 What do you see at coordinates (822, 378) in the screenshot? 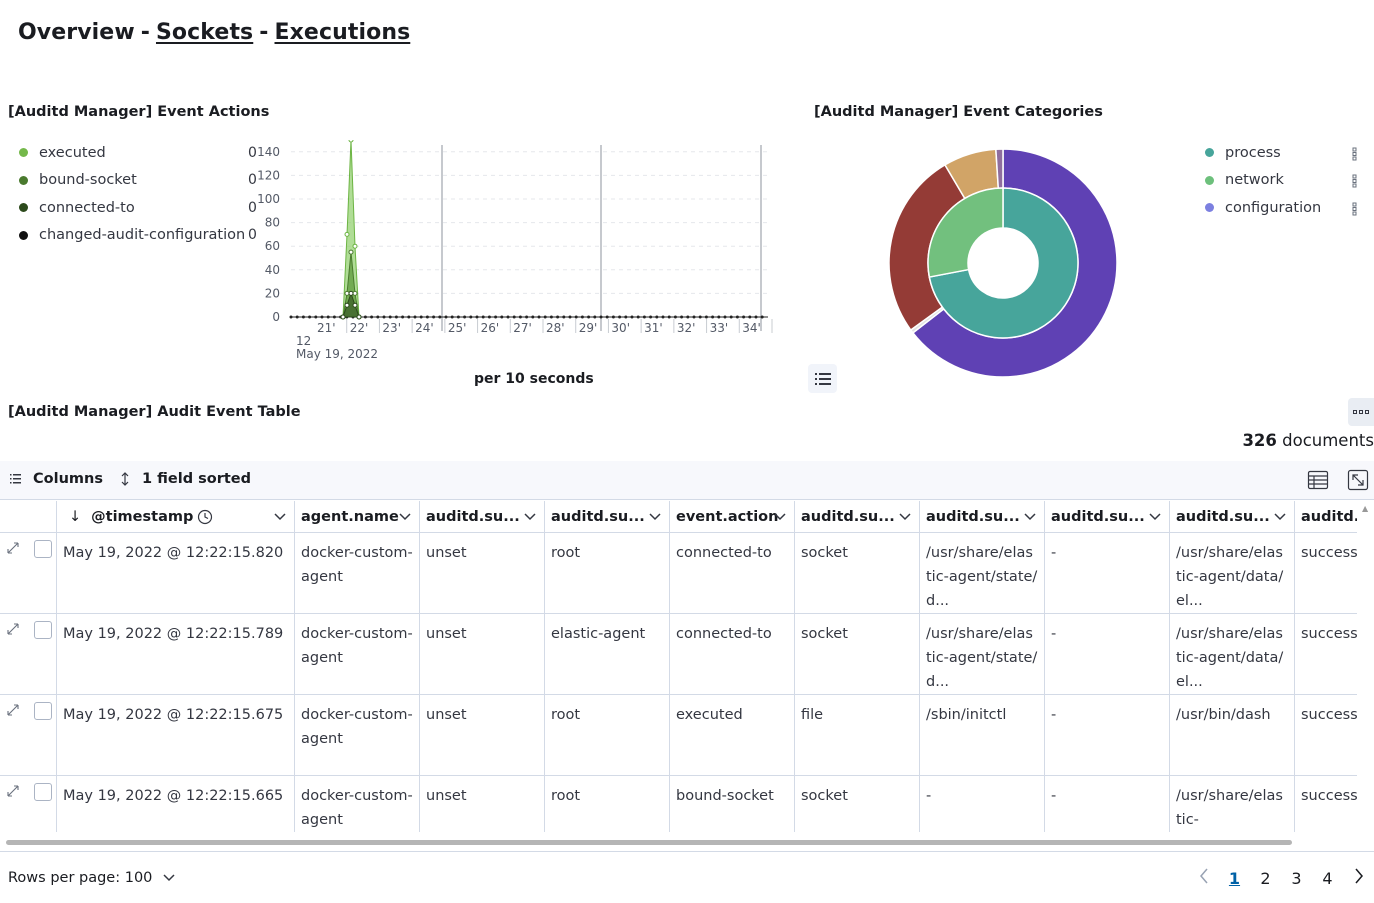
I see `legend-toggle-button` at bounding box center [822, 378].